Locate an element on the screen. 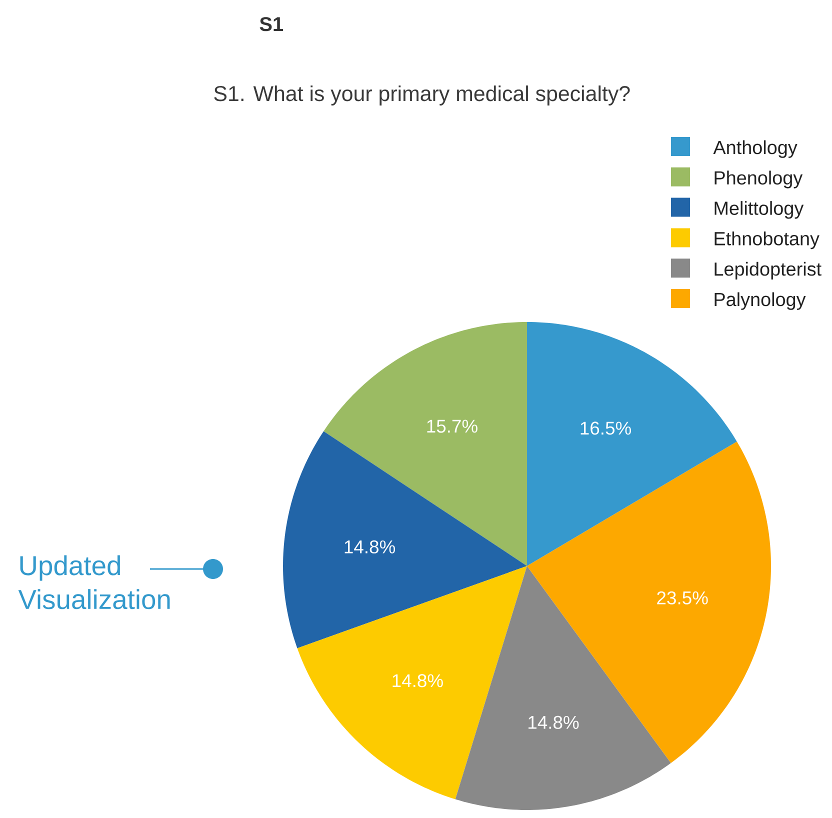  chart-subtitle: S1. What is your primary medical specialty? is located at coordinates (422, 95).